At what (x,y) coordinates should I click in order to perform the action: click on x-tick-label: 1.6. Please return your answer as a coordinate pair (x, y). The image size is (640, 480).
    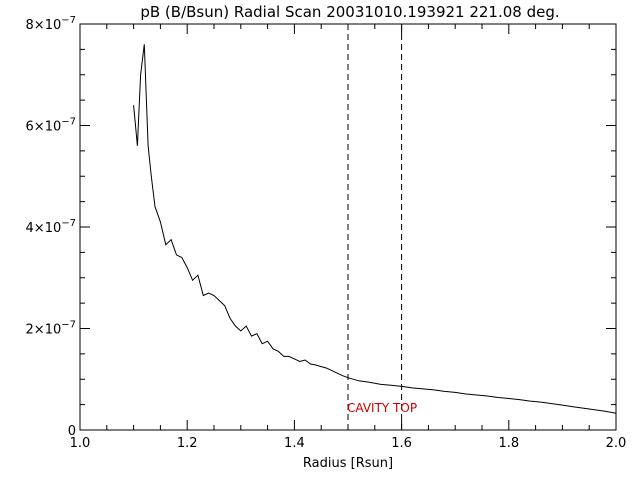
    Looking at the image, I should click on (401, 443).